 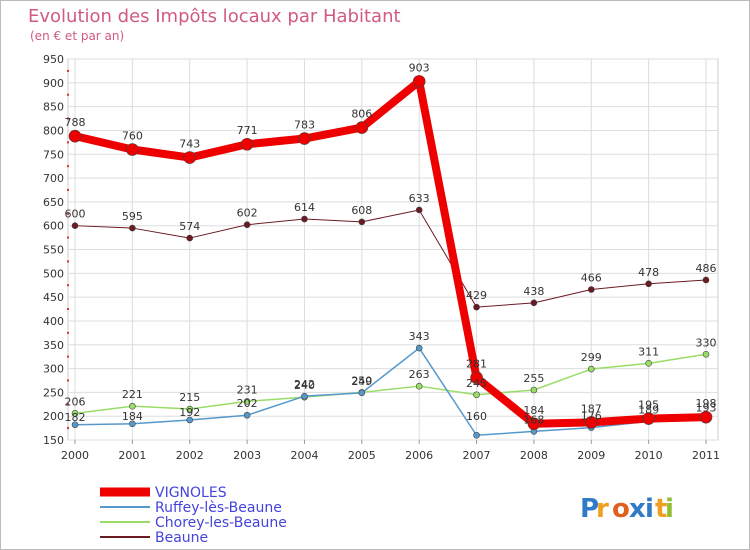 I want to click on data-label: 486, so click(x=706, y=268).